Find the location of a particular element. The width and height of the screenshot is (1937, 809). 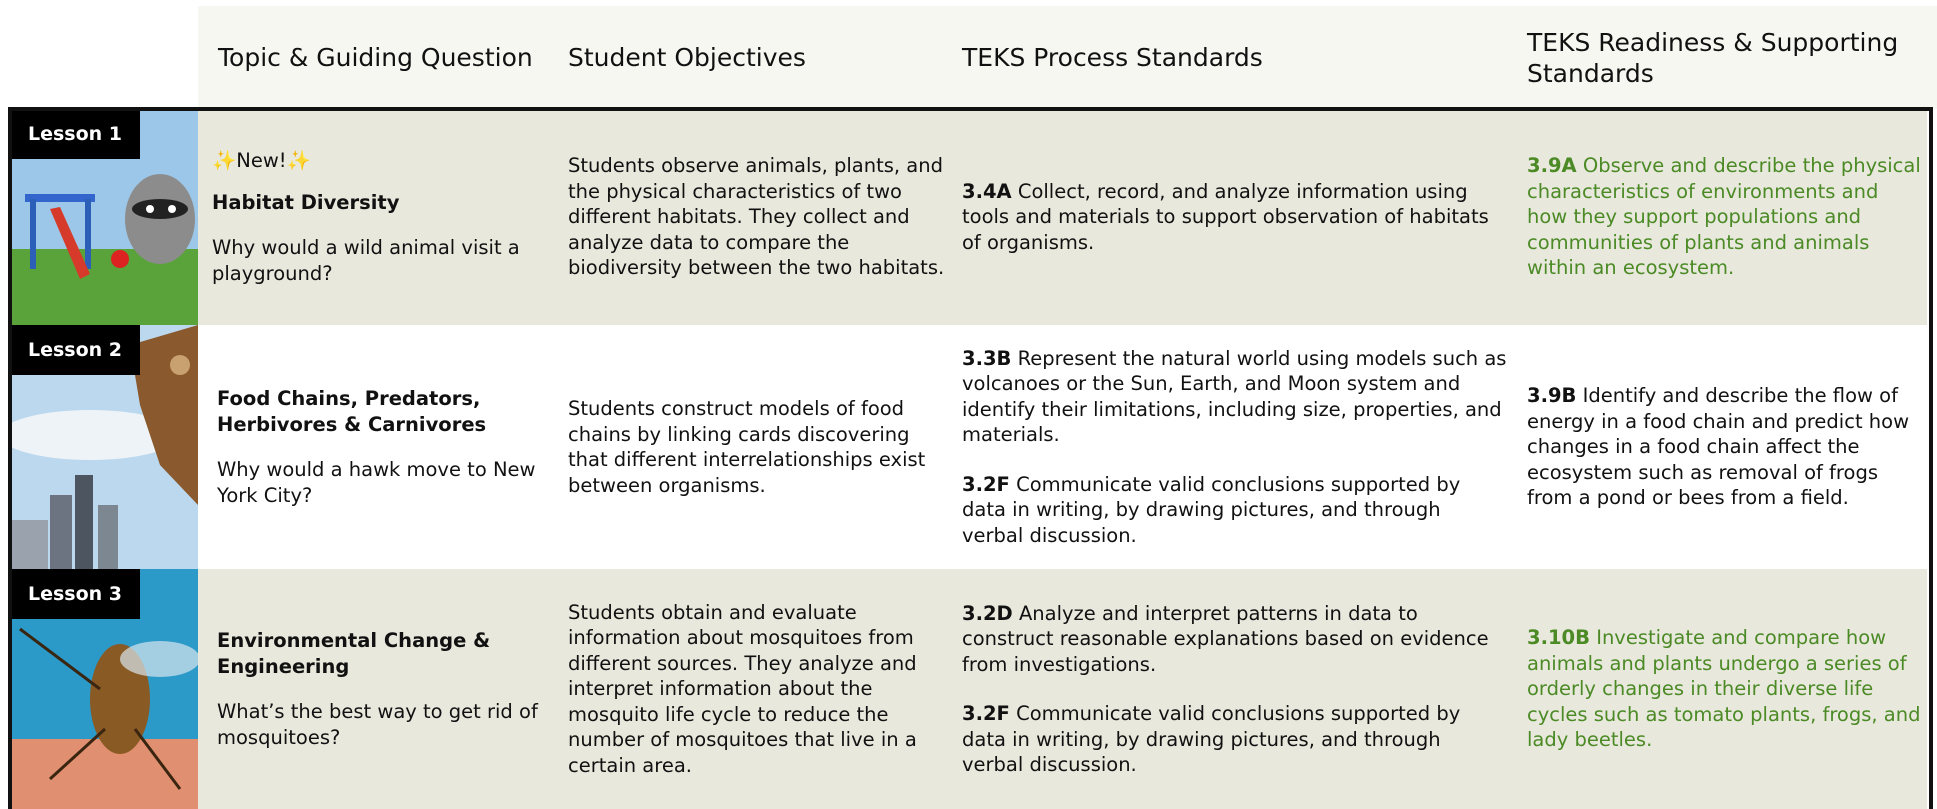

topic: Habitat Diversity is located at coordinates (306, 202).